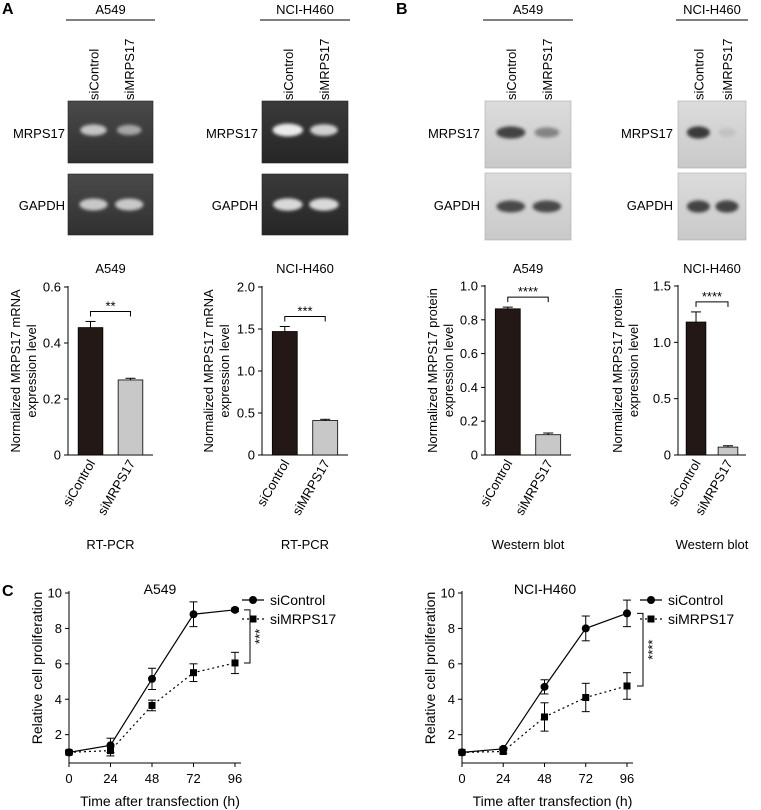  I want to click on gel-cell-line-title: A549, so click(110, 9).